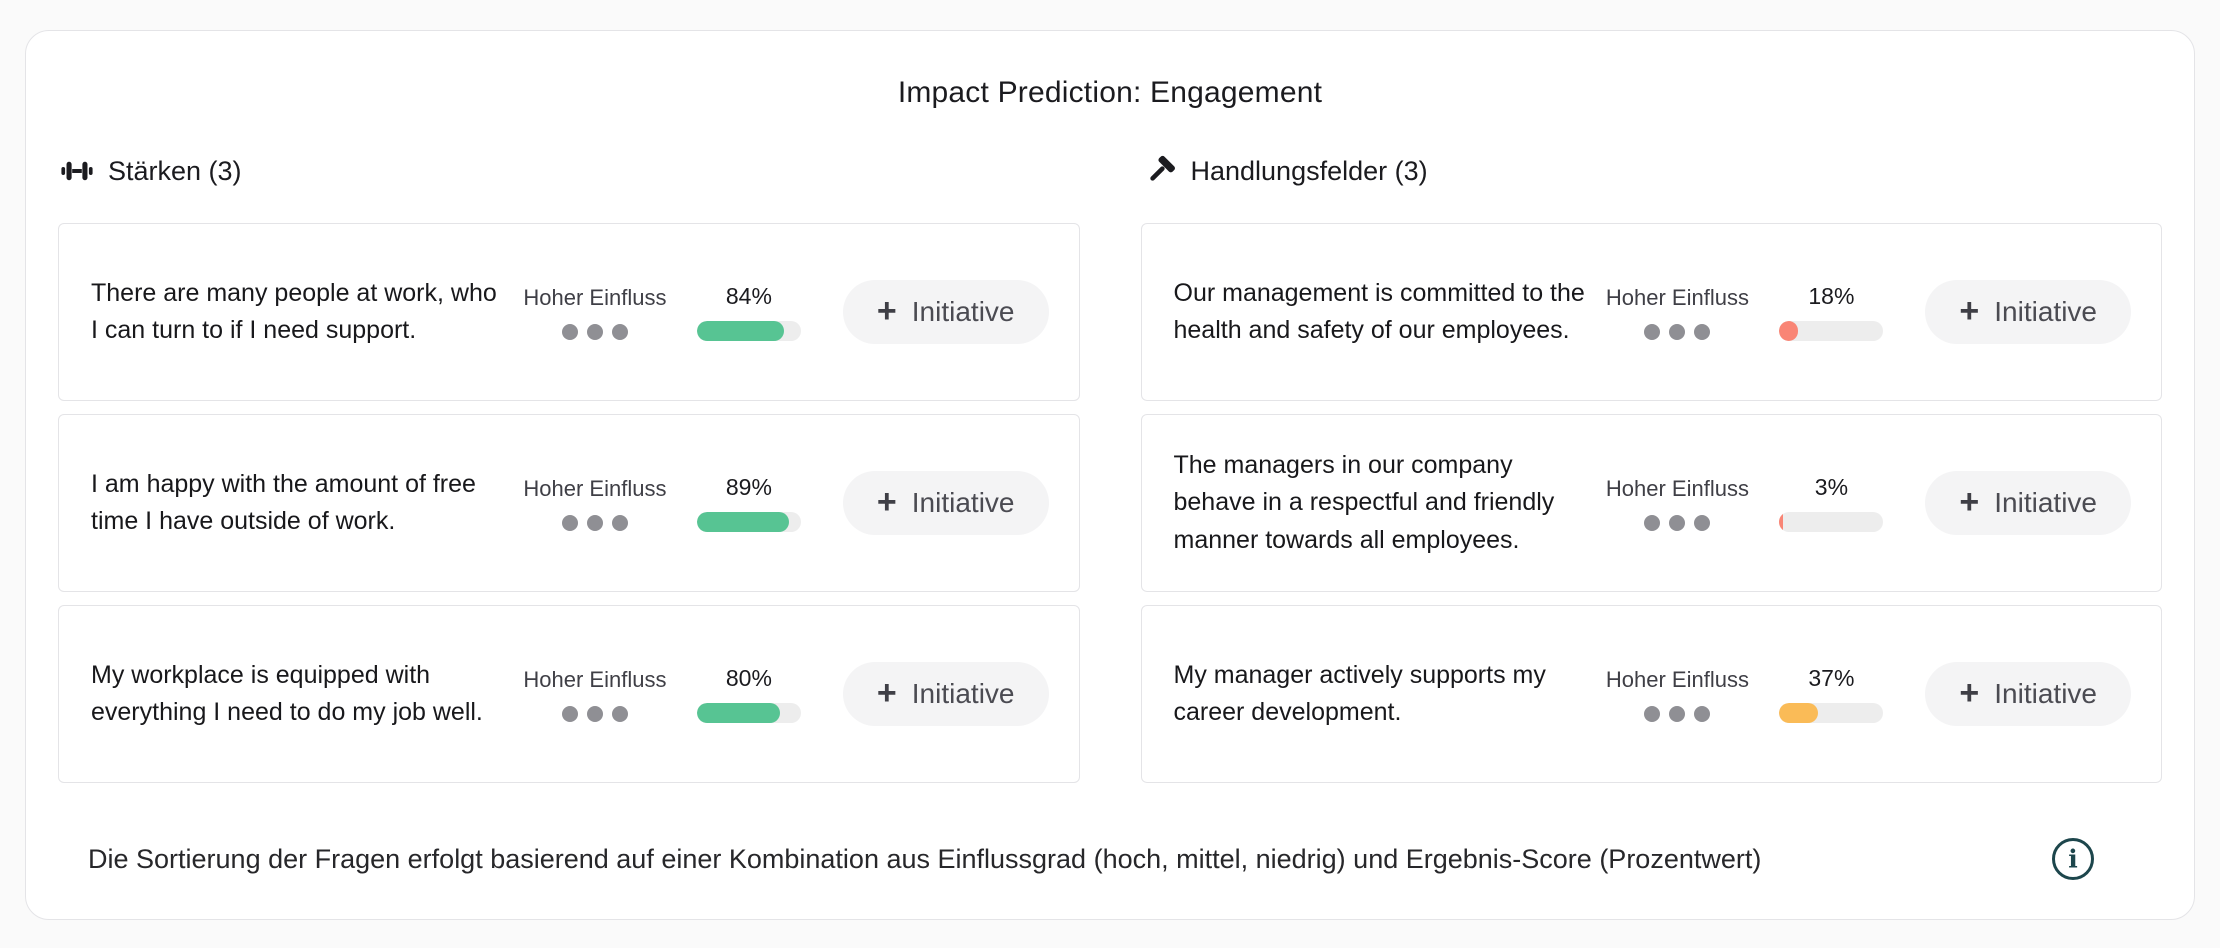 Image resolution: width=2220 pixels, height=948 pixels. Describe the element at coordinates (1831, 694) in the screenshot. I see `score-block: 37%` at that location.